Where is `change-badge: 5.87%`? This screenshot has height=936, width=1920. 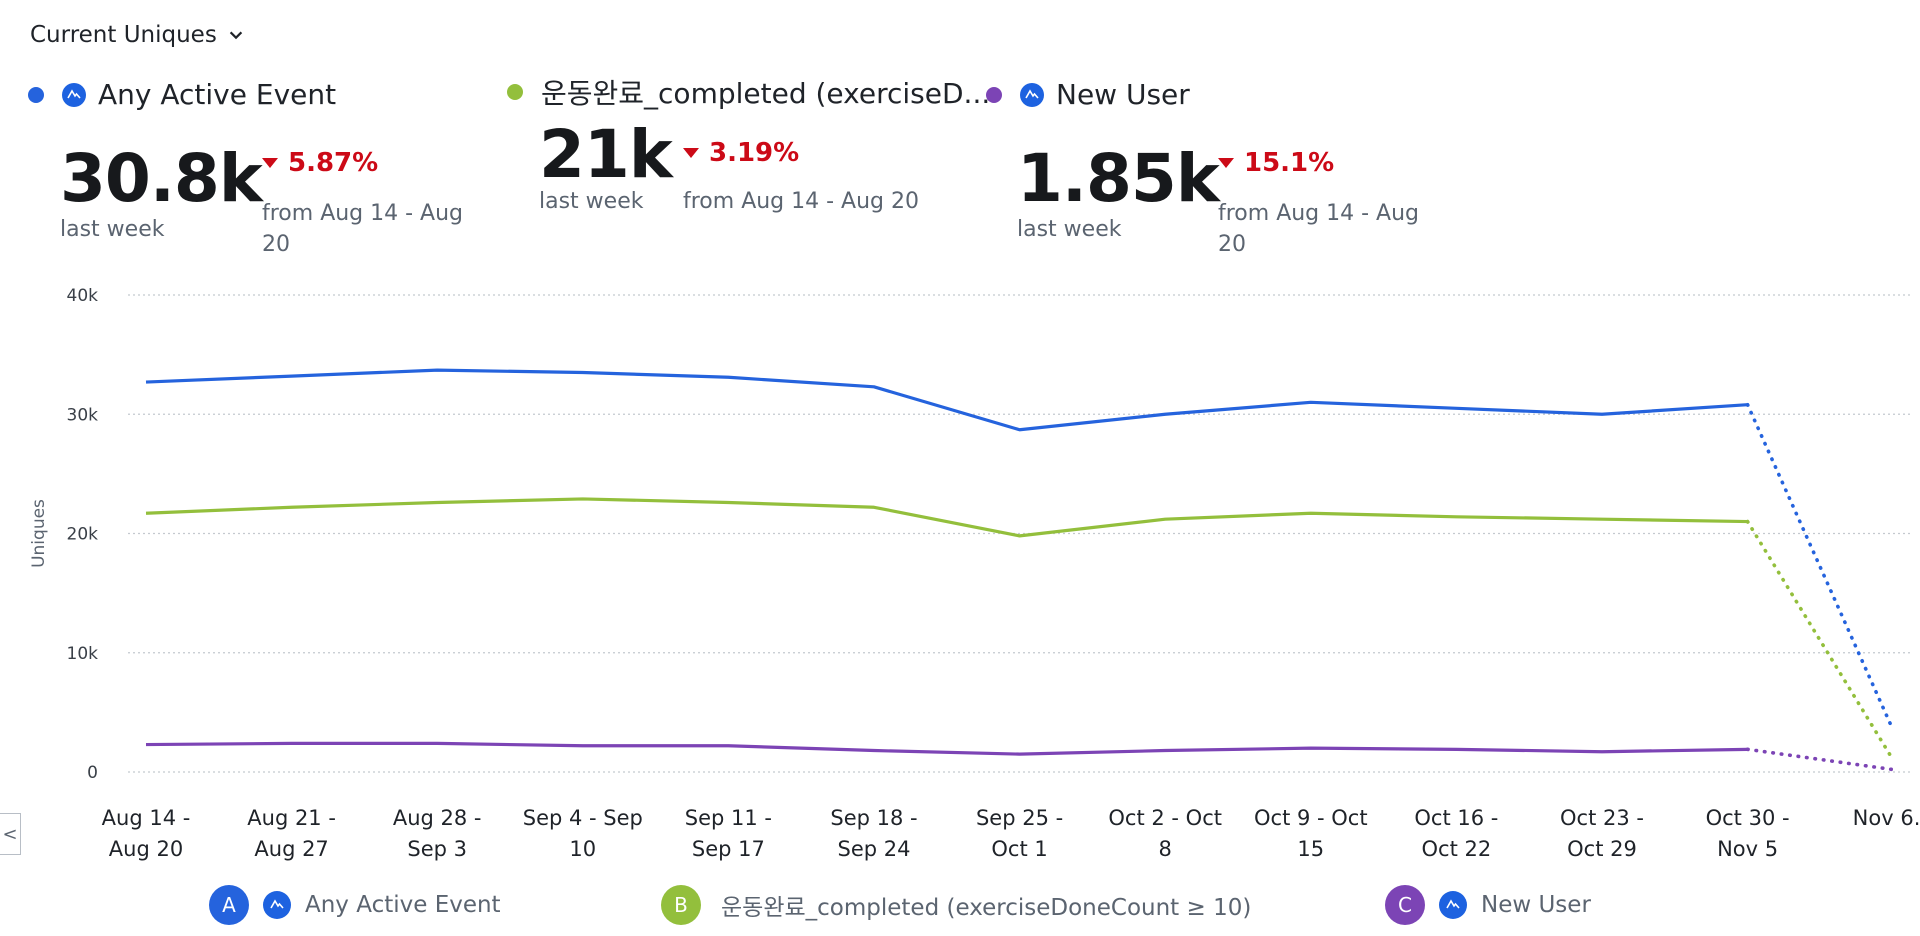
change-badge: 5.87% is located at coordinates (320, 163).